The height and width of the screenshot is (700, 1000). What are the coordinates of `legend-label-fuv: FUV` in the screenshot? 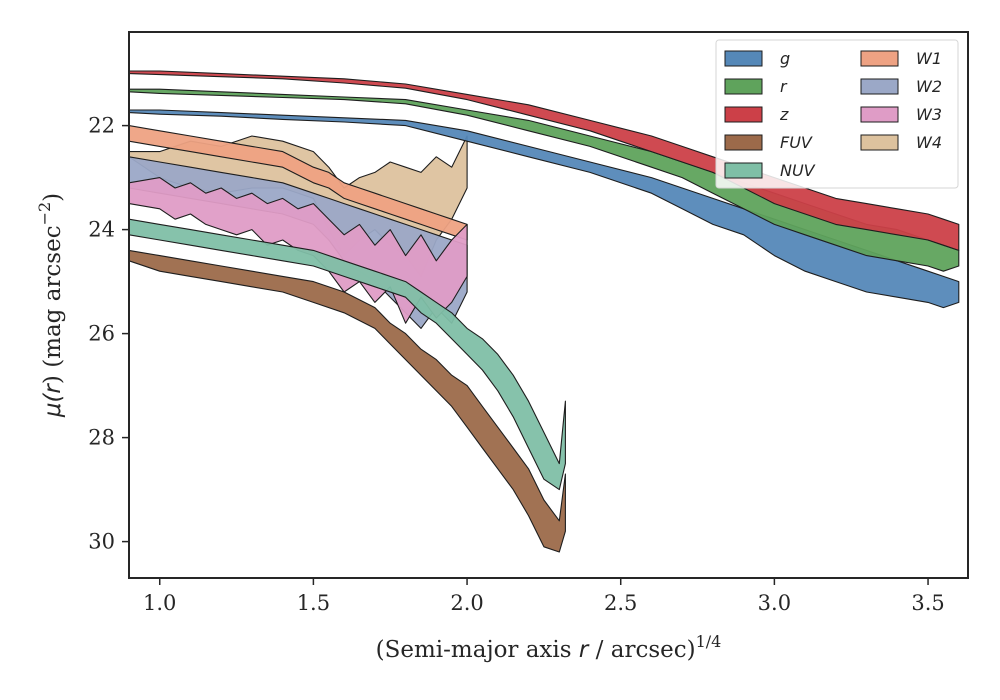 It's located at (796, 142).